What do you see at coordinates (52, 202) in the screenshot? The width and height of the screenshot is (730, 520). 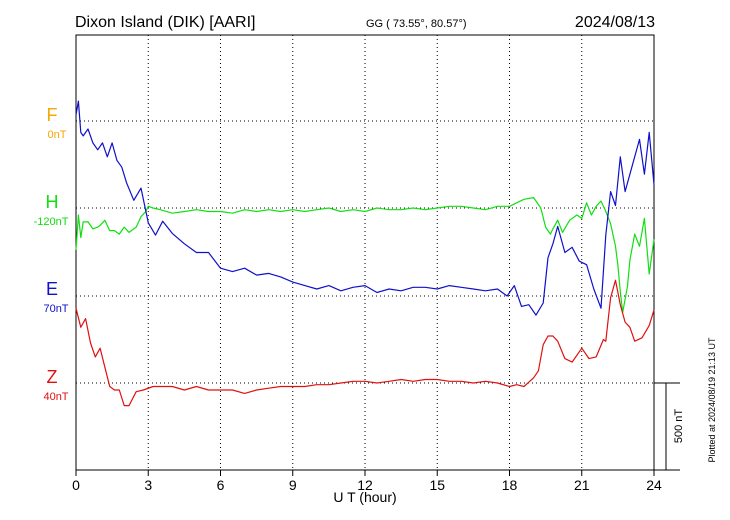 I see `series-label-h: H` at bounding box center [52, 202].